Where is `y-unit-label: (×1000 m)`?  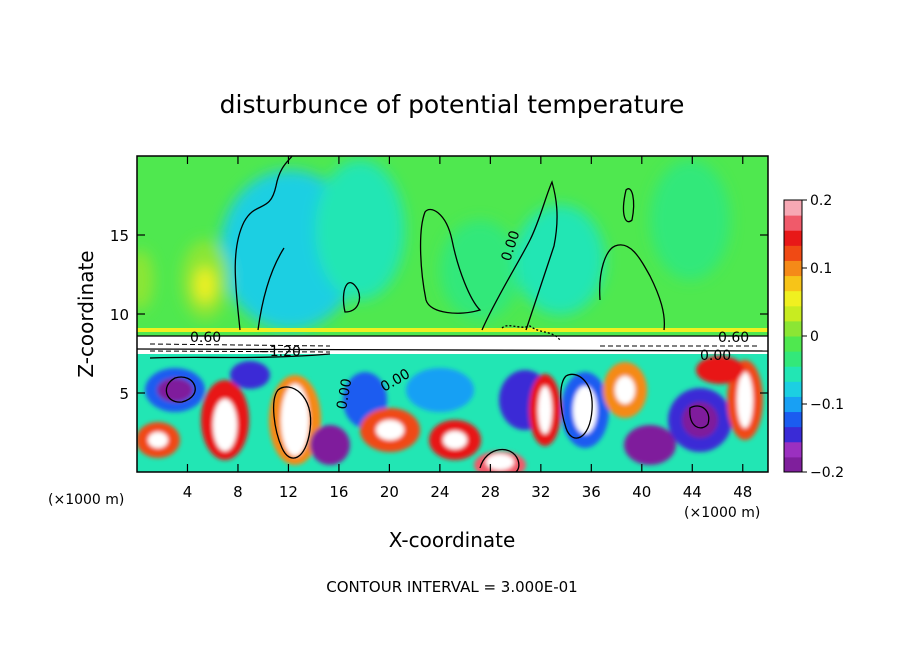
y-unit-label: (×1000 m) is located at coordinates (722, 513).